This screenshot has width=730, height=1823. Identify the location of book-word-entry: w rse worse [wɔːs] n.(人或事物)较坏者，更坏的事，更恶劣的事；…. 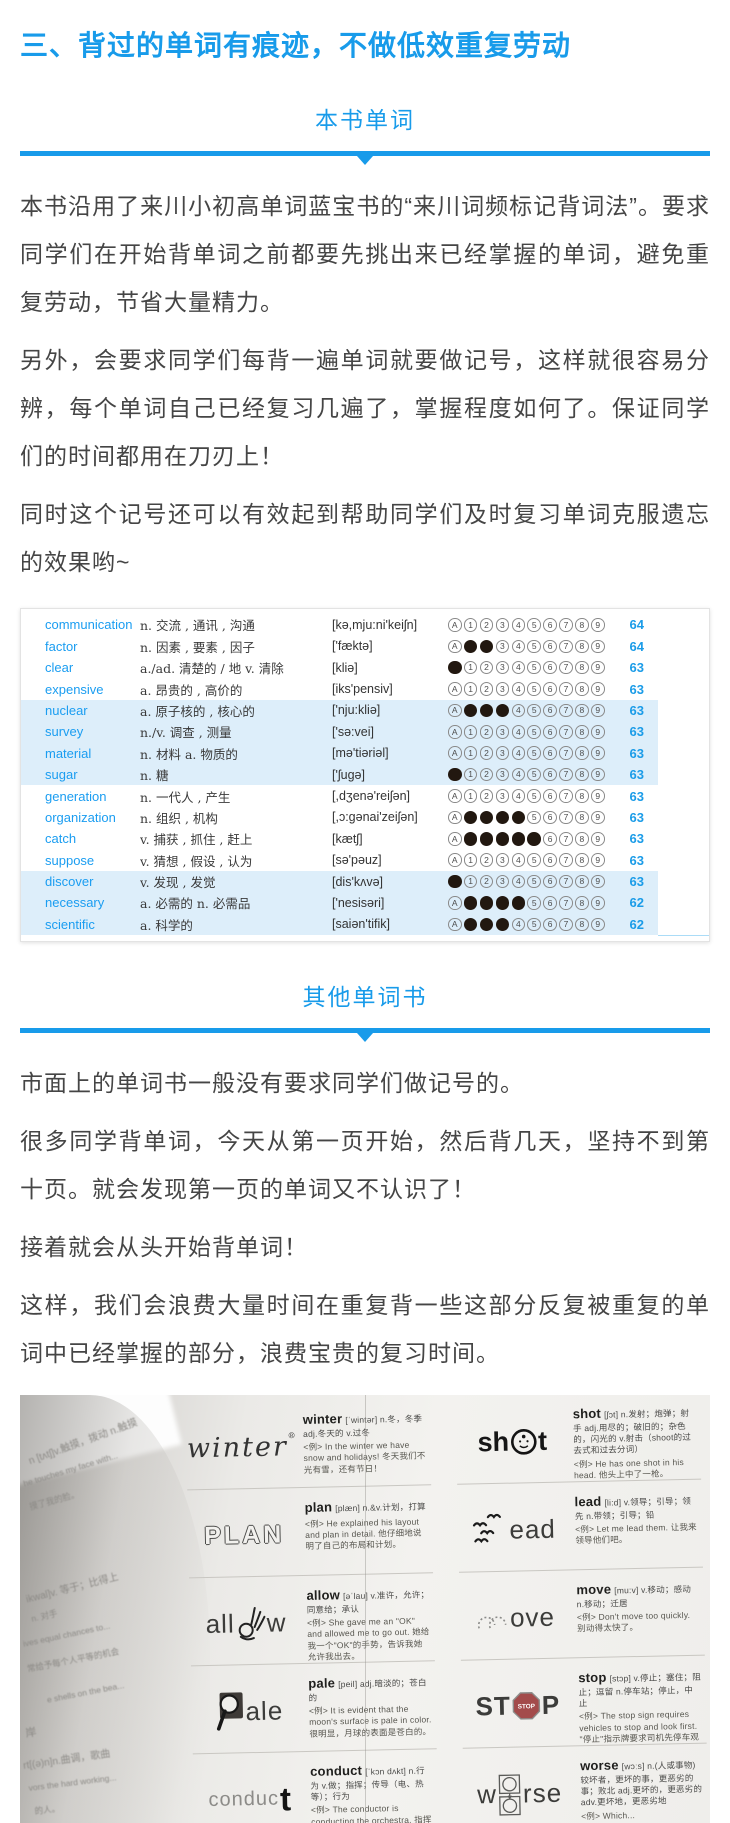
(586, 1784).